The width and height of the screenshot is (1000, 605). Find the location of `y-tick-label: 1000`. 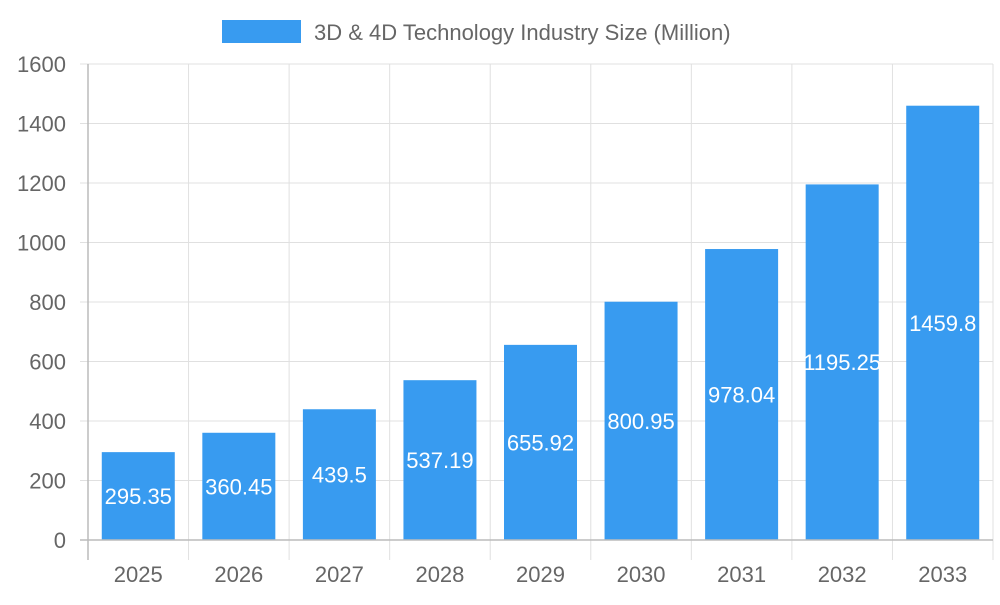

y-tick-label: 1000 is located at coordinates (41, 243).